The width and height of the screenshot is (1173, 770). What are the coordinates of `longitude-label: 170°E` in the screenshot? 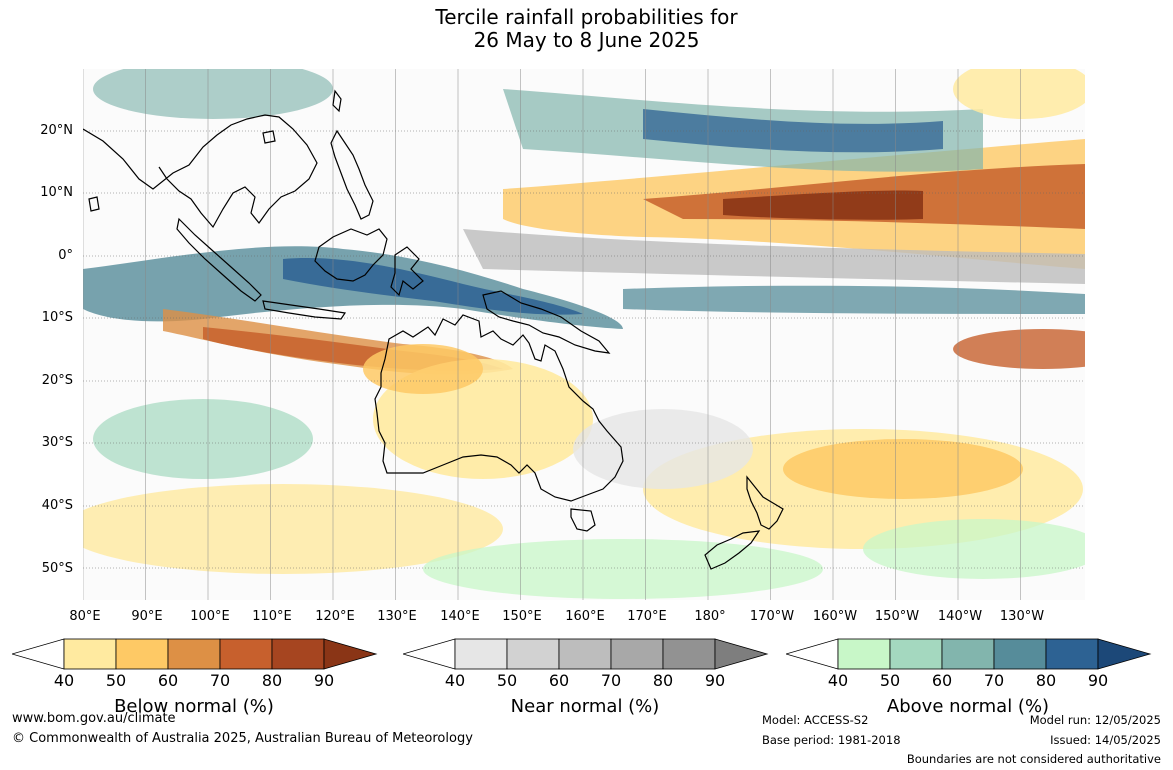 It's located at (647, 616).